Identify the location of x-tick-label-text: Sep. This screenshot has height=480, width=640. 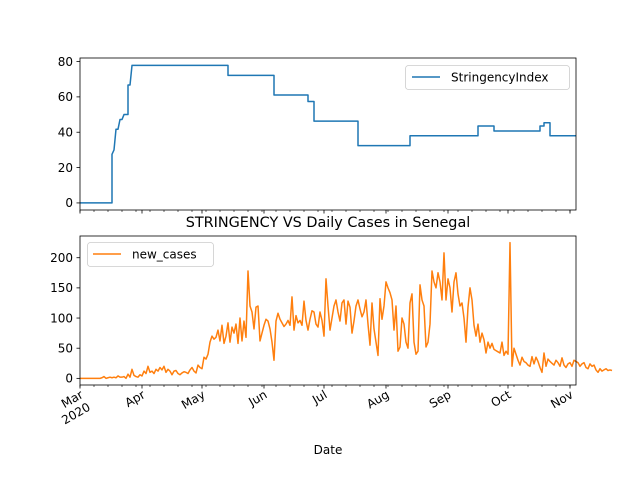
(440, 398).